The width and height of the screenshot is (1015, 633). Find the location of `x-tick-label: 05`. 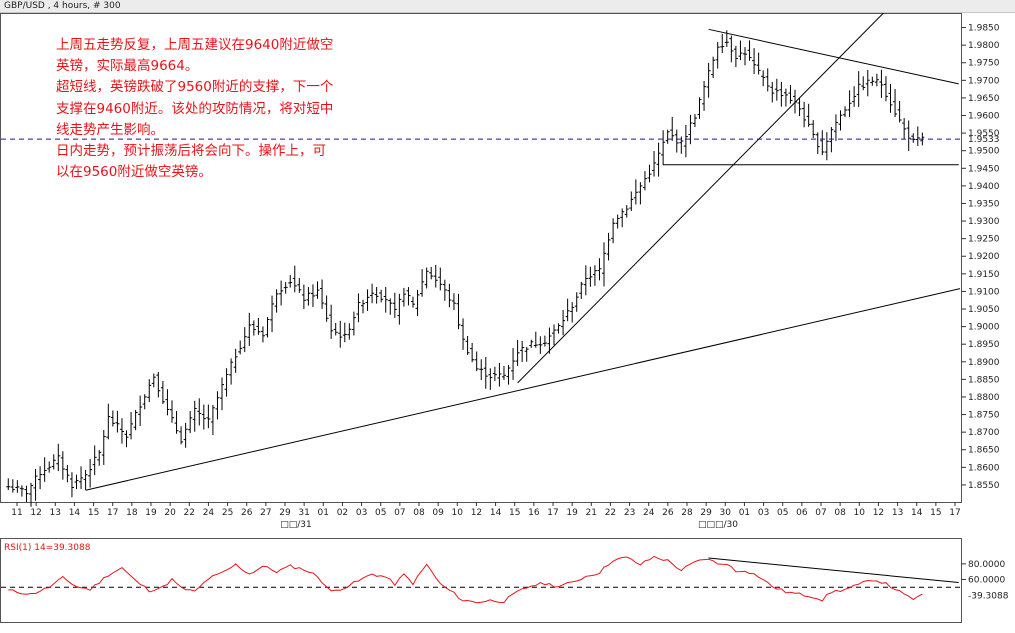

x-tick-label: 05 is located at coordinates (380, 513).